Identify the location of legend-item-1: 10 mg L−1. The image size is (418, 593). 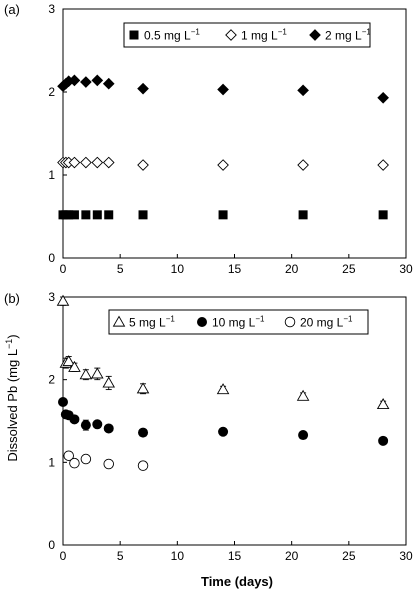
(231, 322).